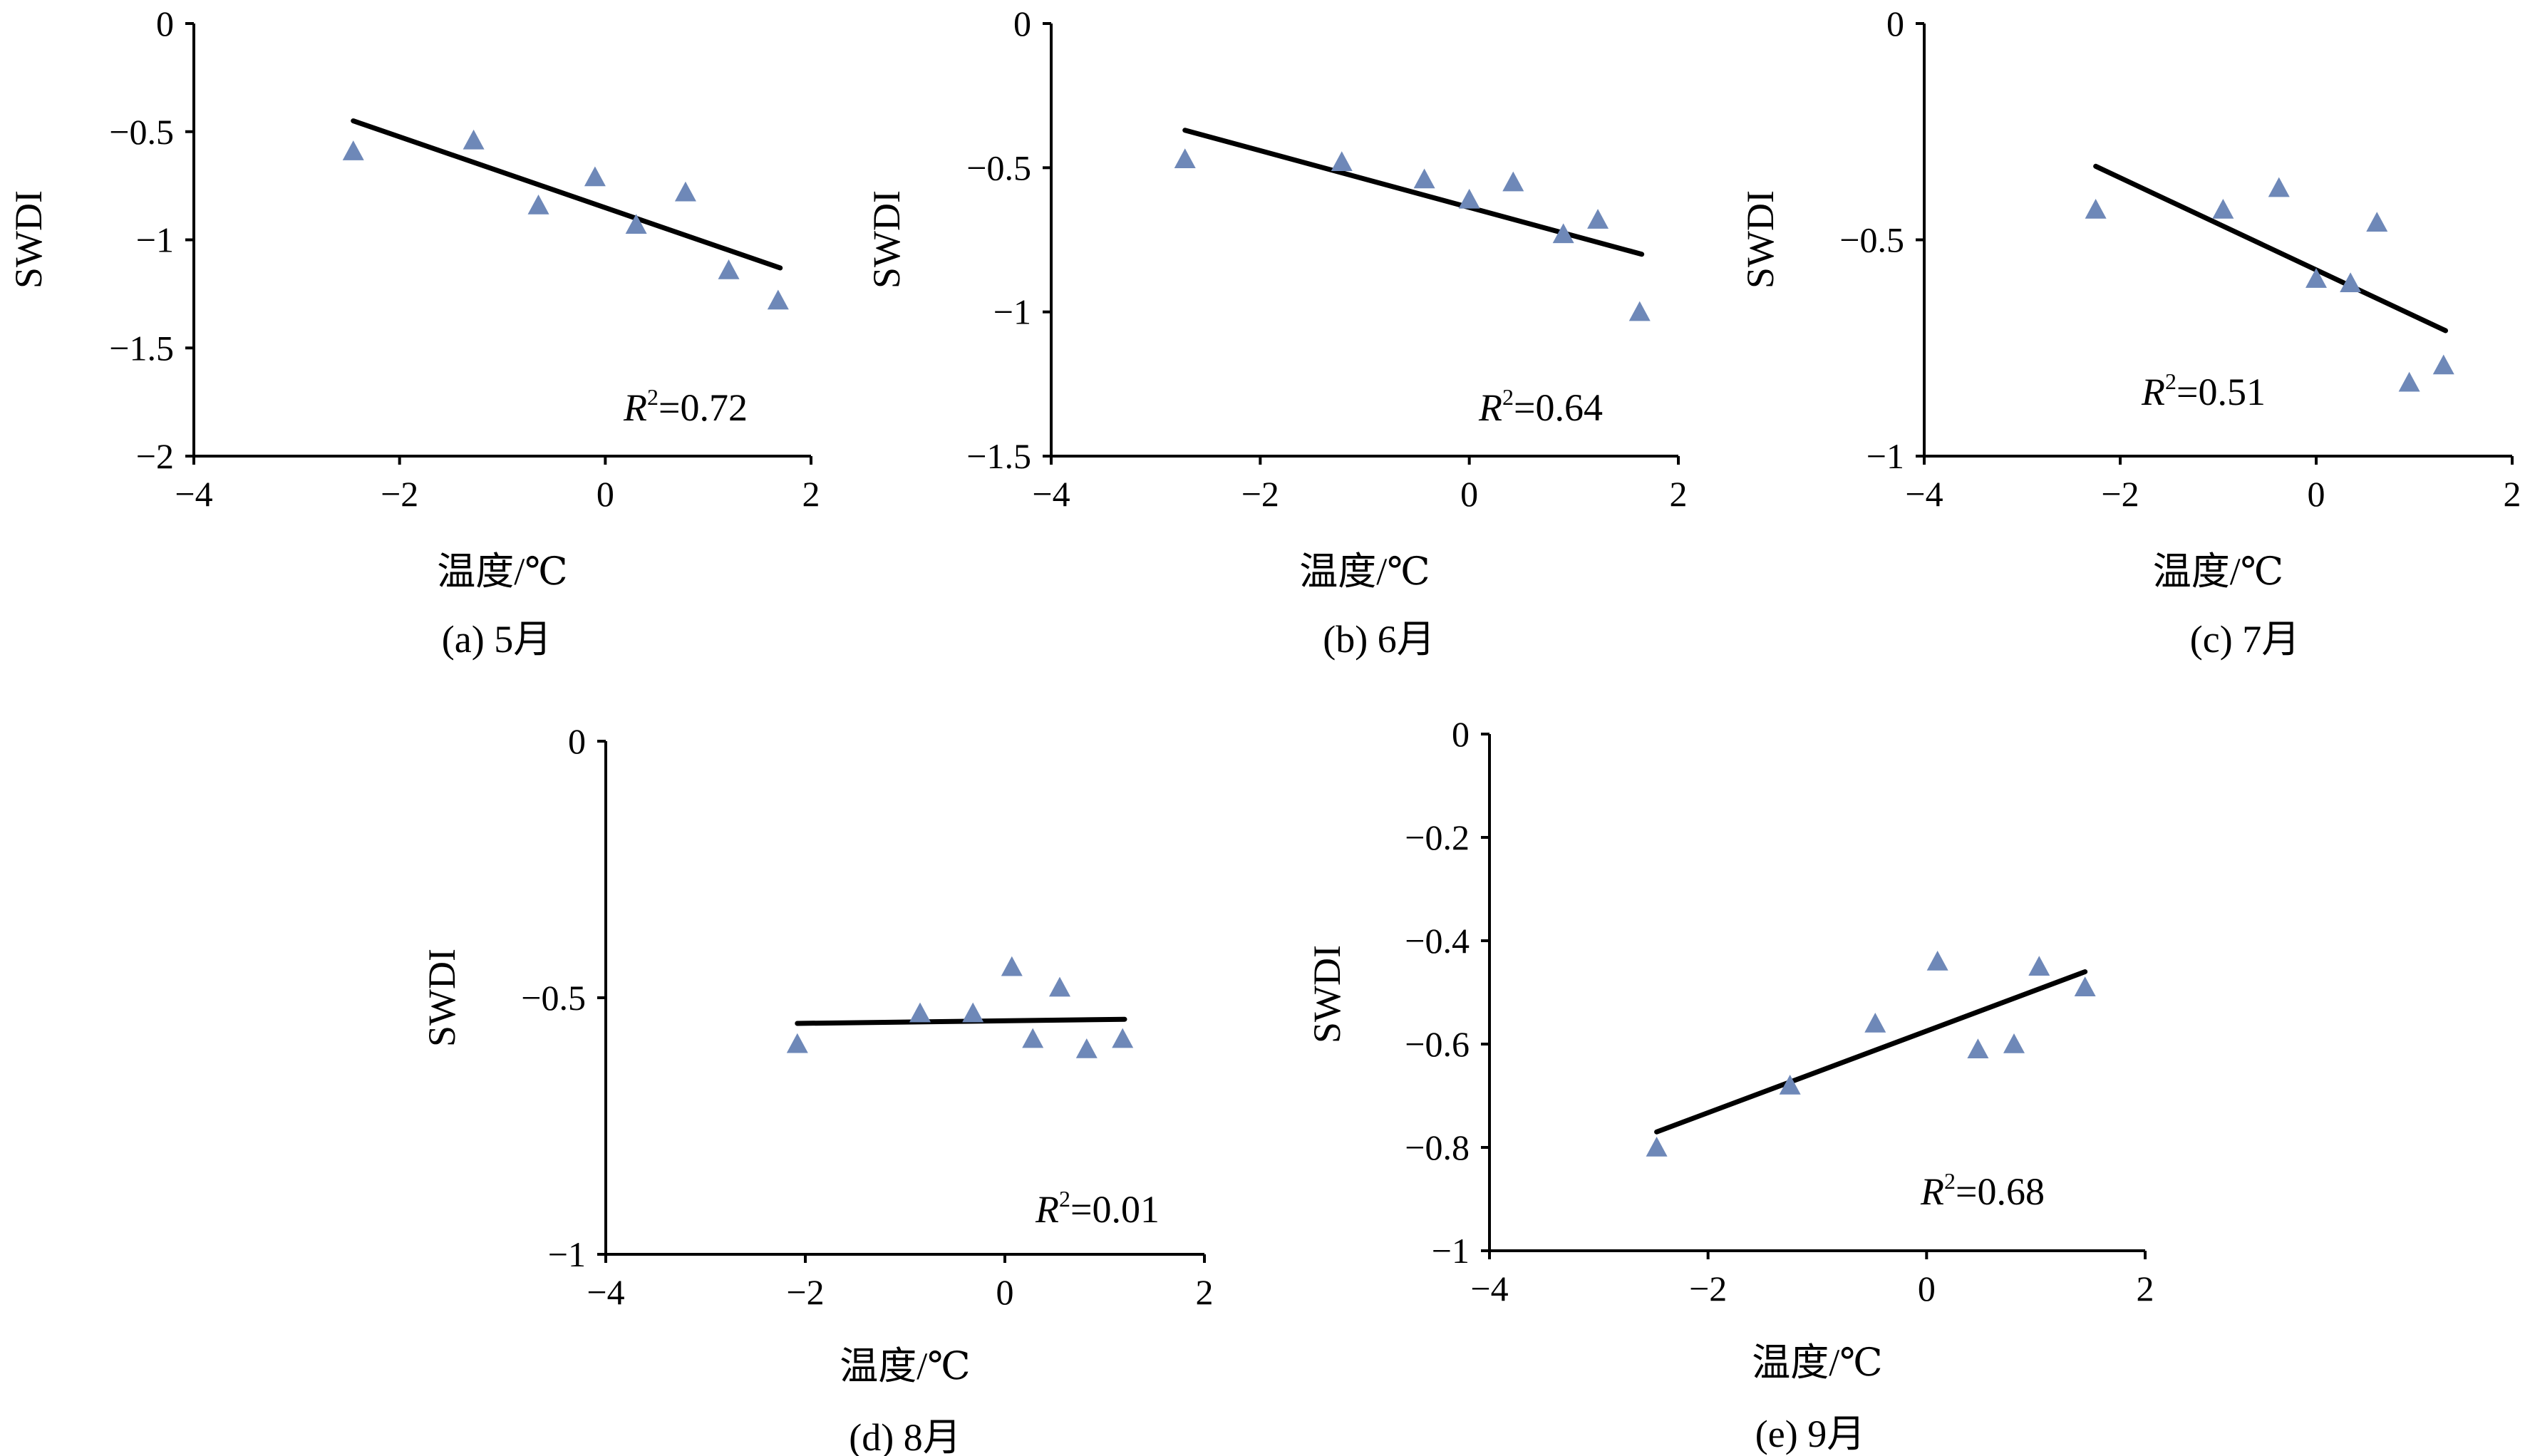 Image resolution: width=2525 pixels, height=1456 pixels. I want to click on panel-caption: (b) 6月, so click(1379, 639).